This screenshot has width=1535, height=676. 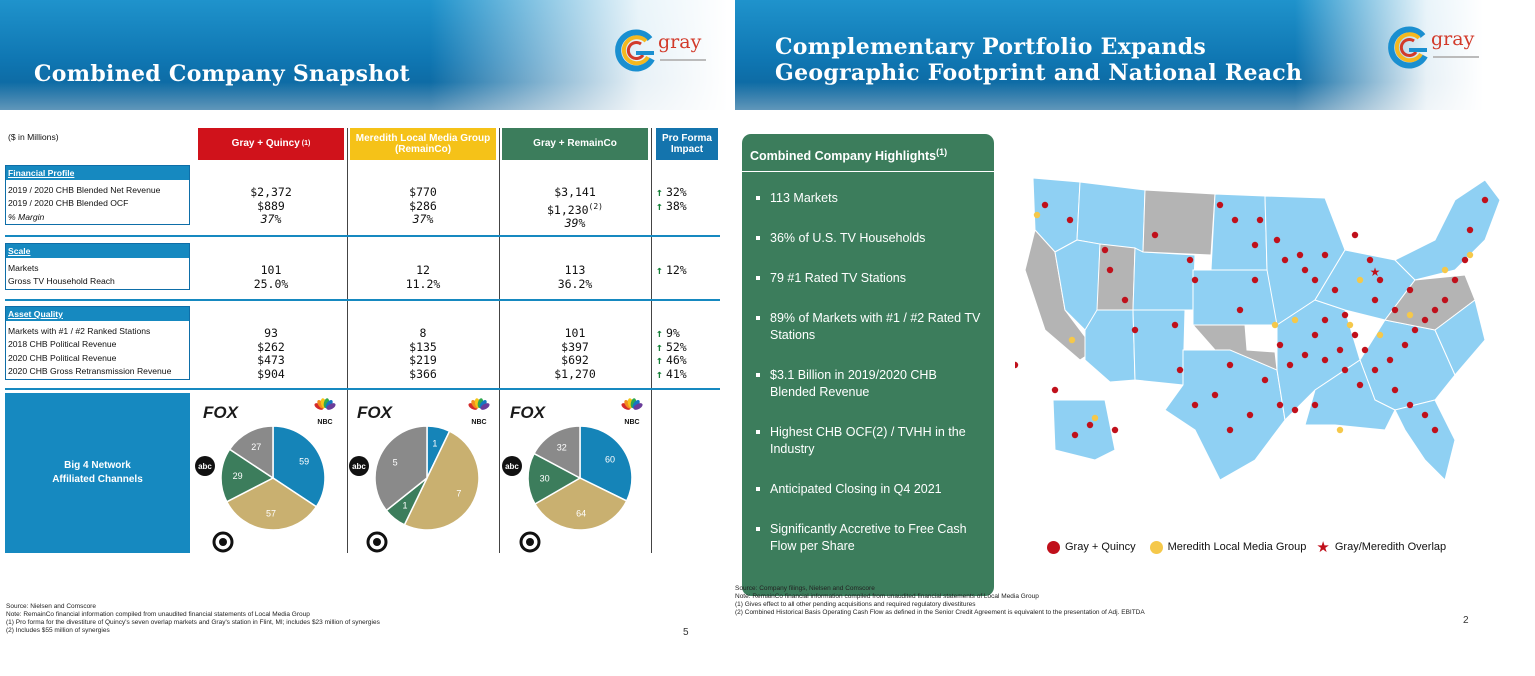 What do you see at coordinates (271, 353) in the screenshot?
I see `values-gray-quincy: 93 $262 $473 $904` at bounding box center [271, 353].